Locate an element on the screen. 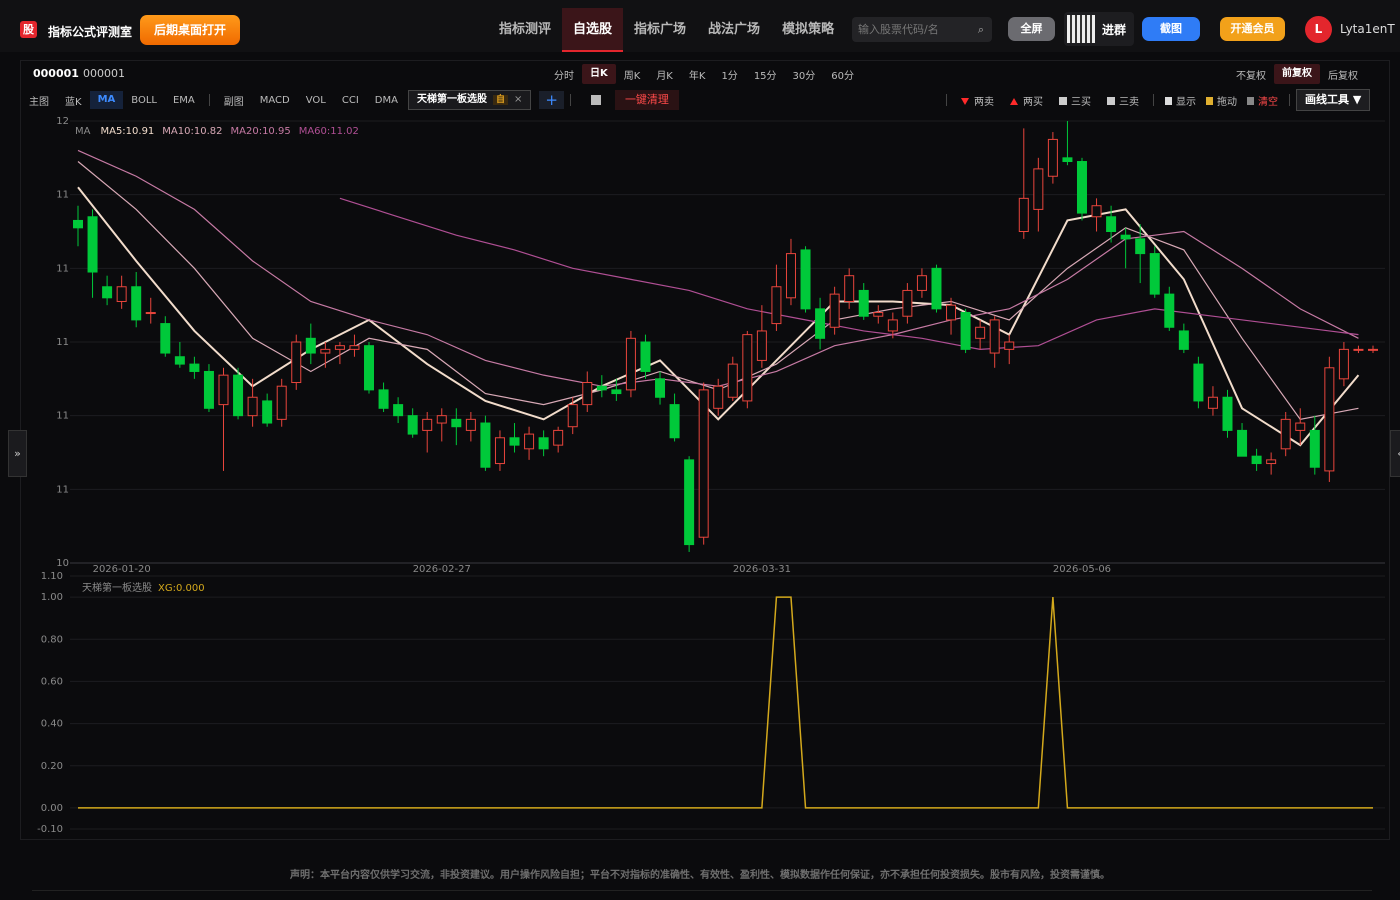  drag-button: 拖动 is located at coordinates (1221, 100).